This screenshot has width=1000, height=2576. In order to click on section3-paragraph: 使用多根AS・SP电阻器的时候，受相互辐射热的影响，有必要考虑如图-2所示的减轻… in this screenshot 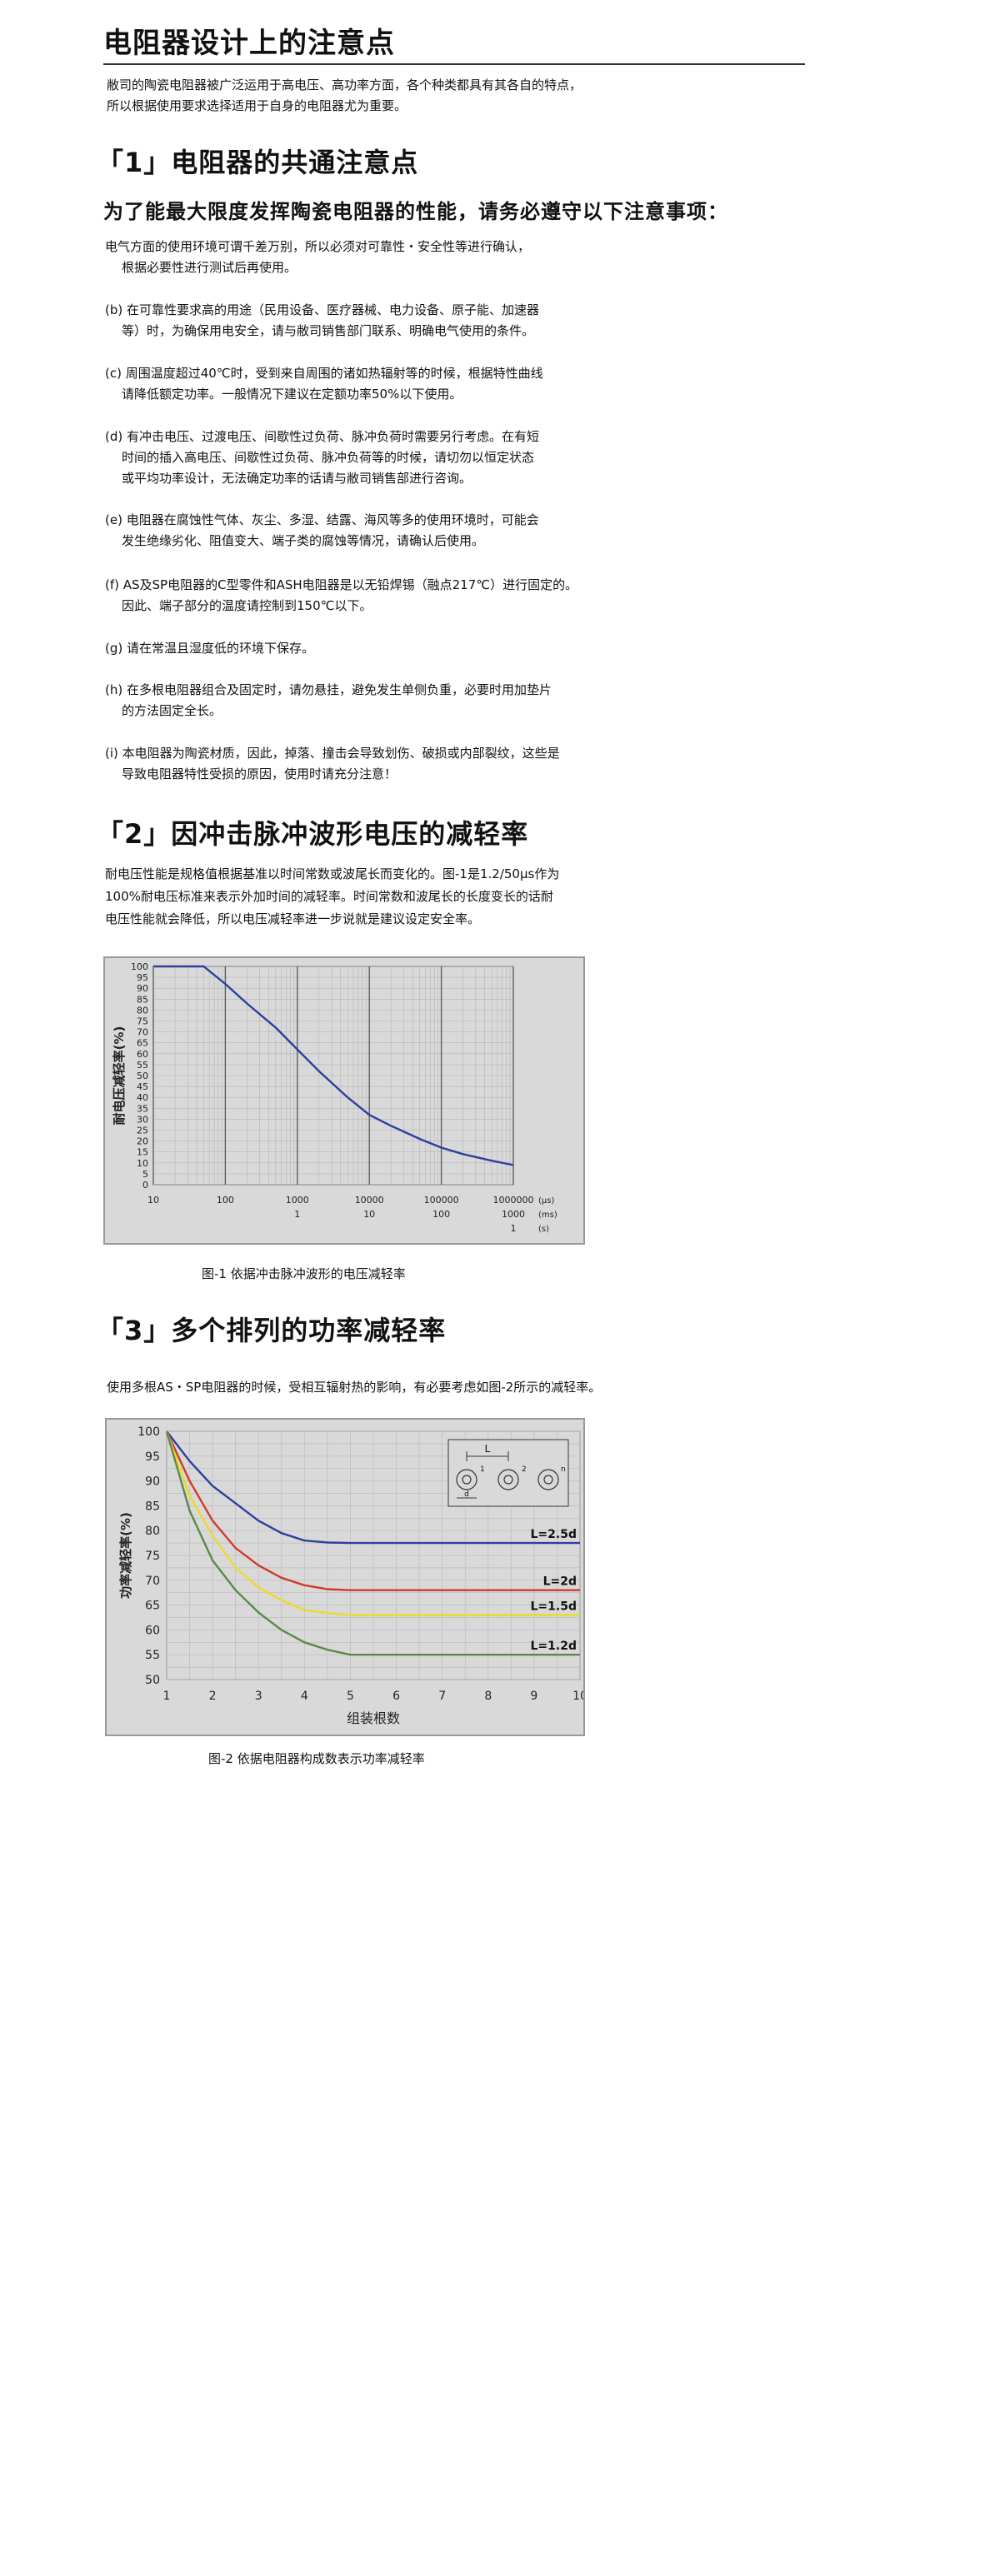, I will do `click(354, 1387)`.